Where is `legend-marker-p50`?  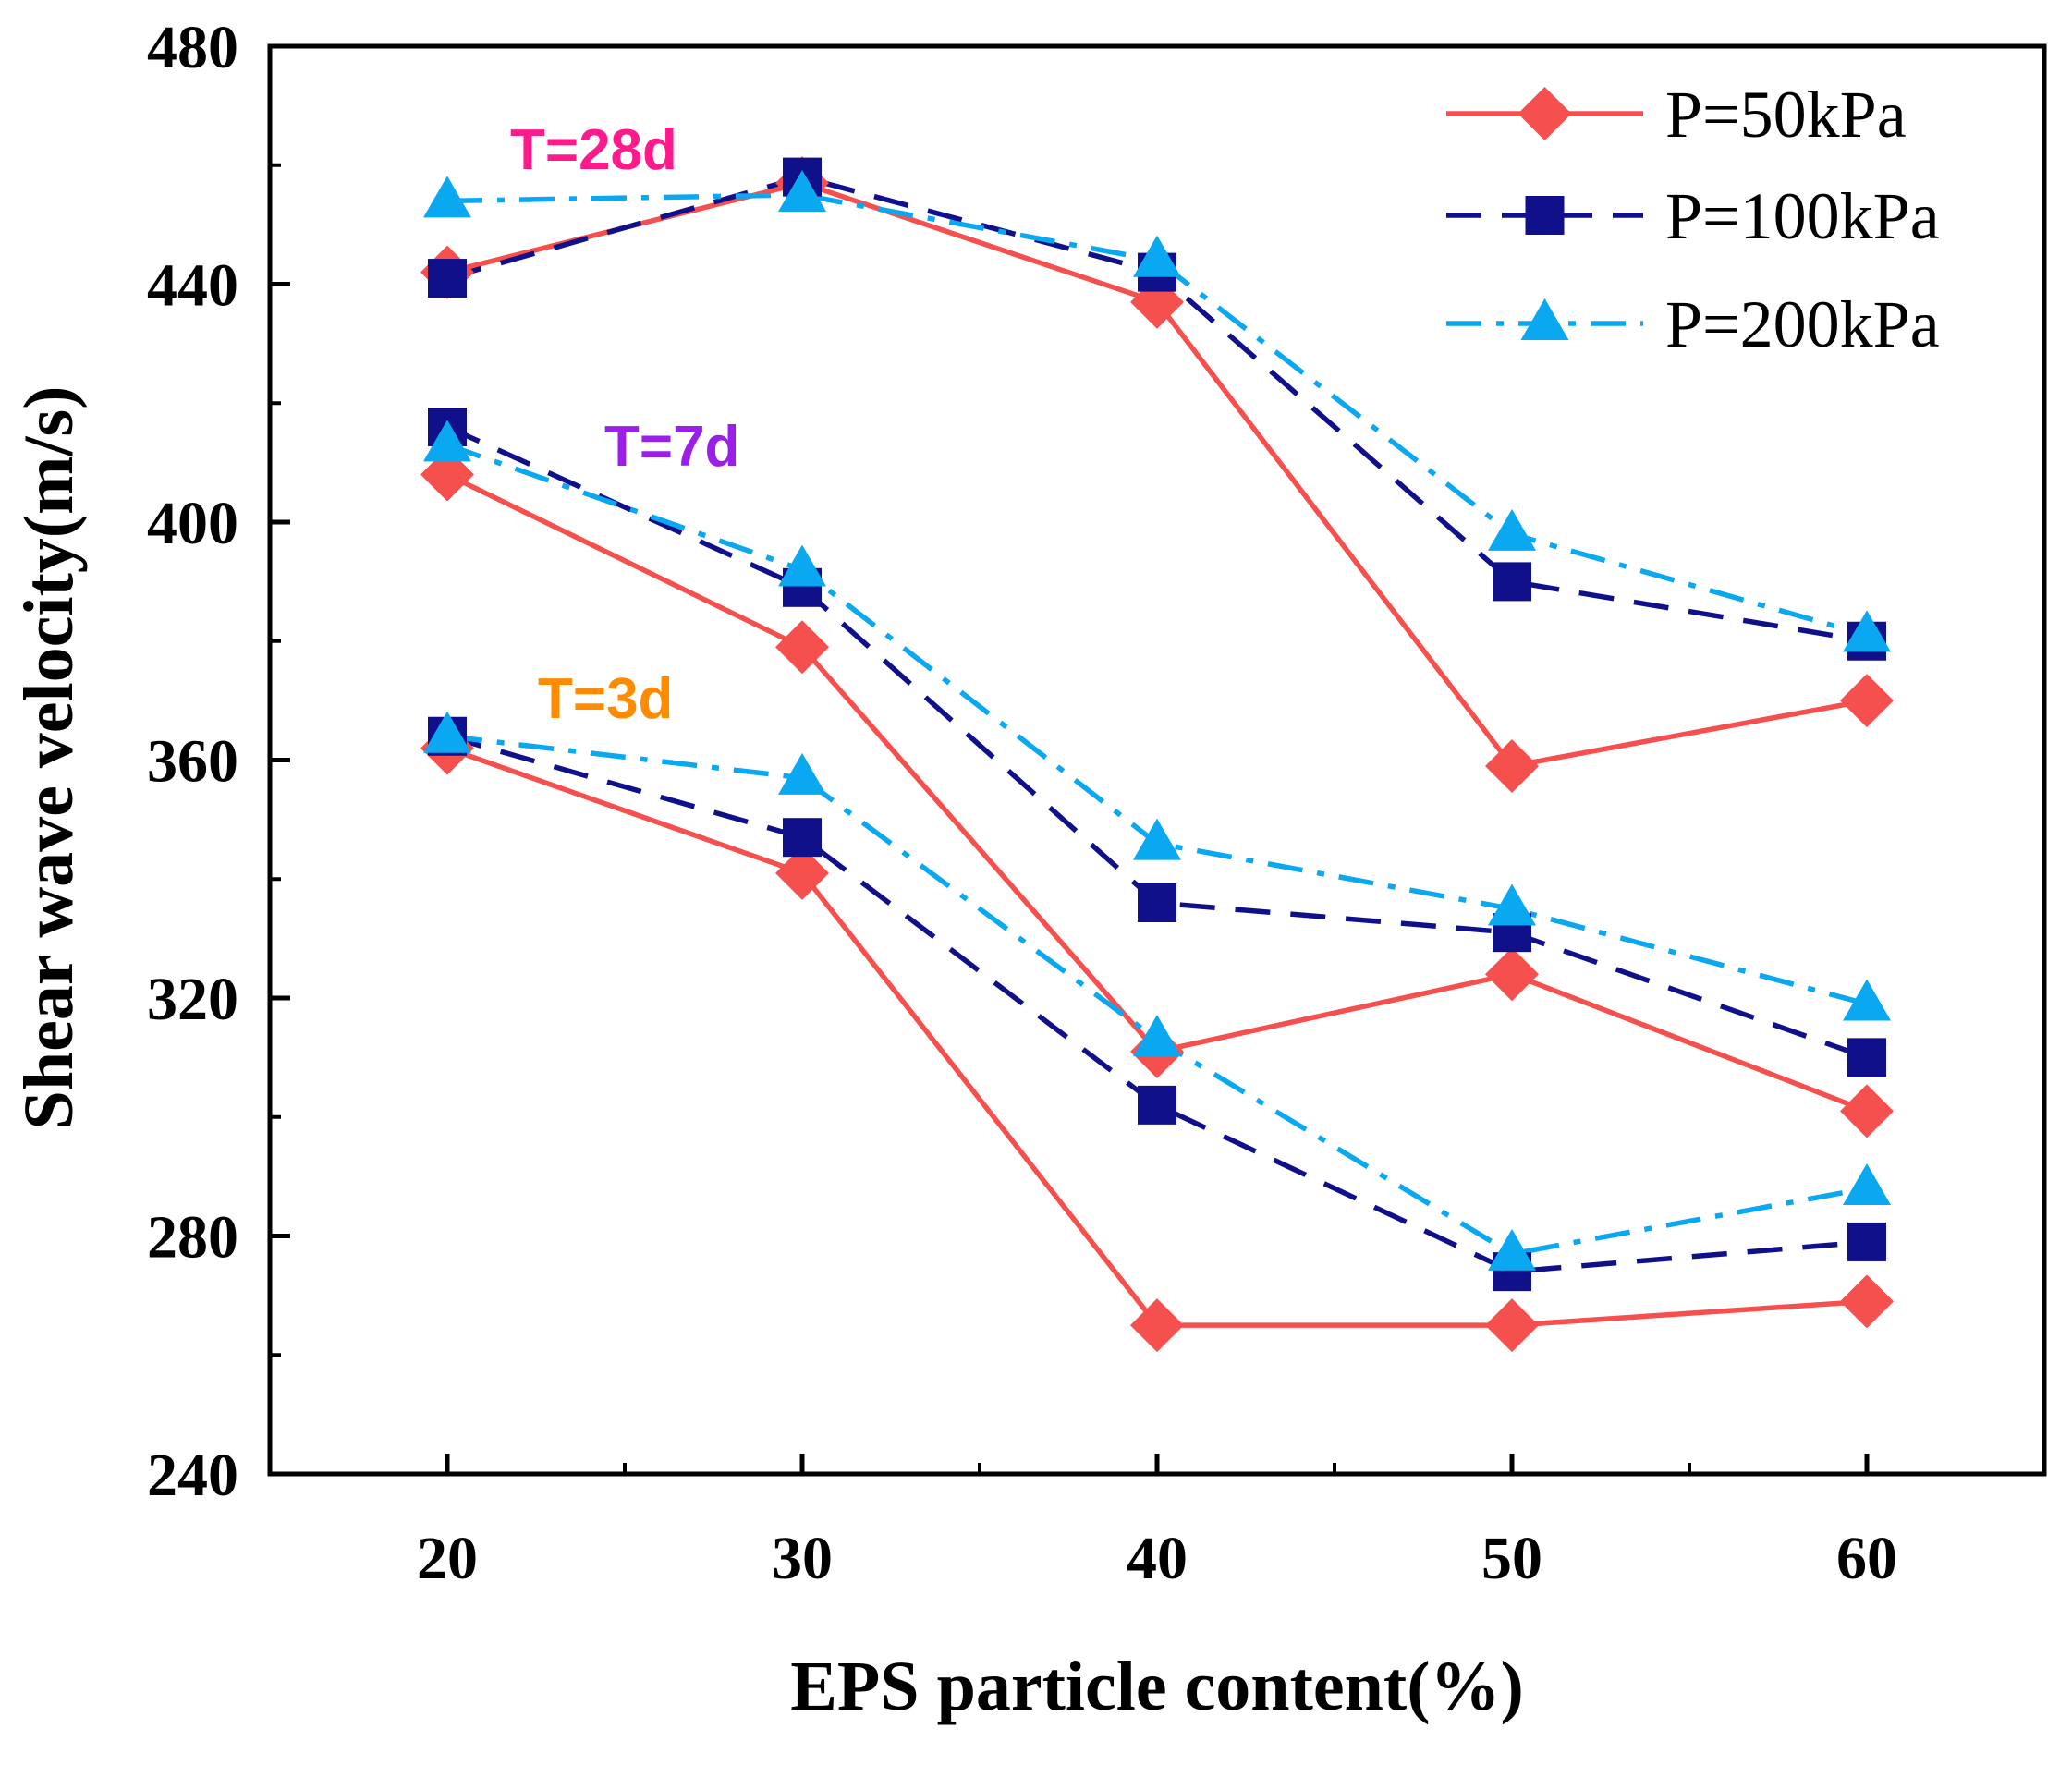
legend-marker-p50 is located at coordinates (1544, 113).